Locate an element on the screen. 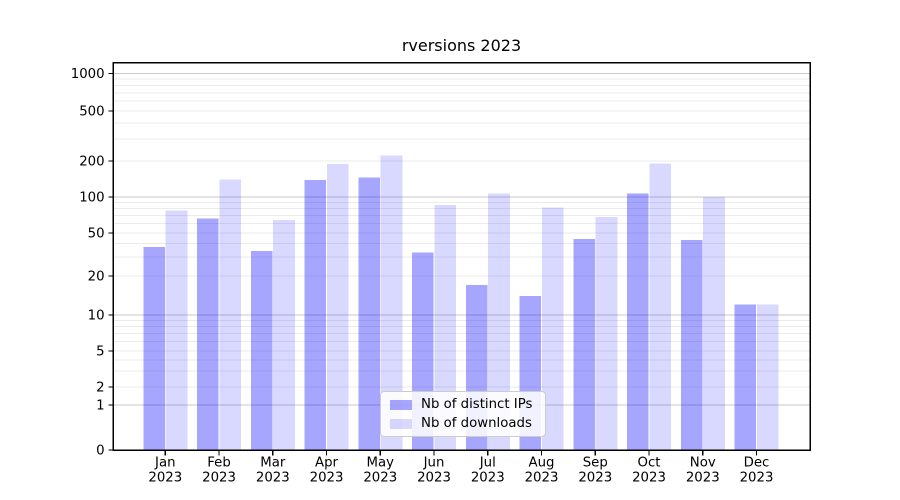 The image size is (900, 500). legend-swatch-distinct-ips is located at coordinates (401, 404).